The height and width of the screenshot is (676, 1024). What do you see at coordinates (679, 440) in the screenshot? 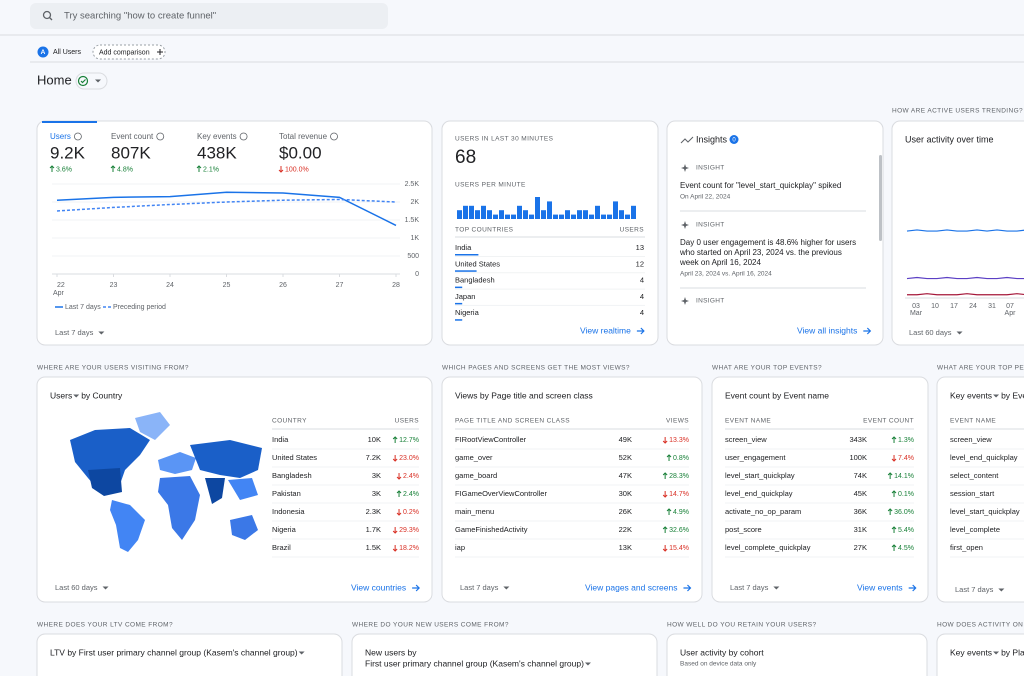
I see `row-change: 13.3%` at bounding box center [679, 440].